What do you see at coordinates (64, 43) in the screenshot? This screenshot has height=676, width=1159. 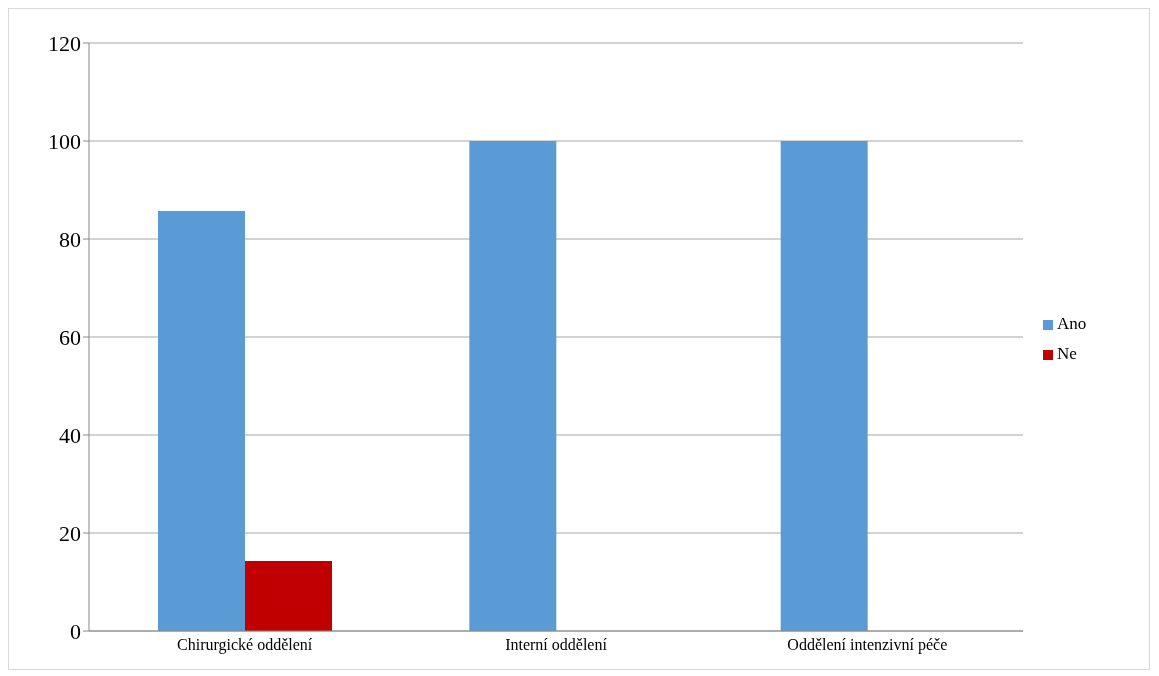 I see `y-tick-label: 120` at bounding box center [64, 43].